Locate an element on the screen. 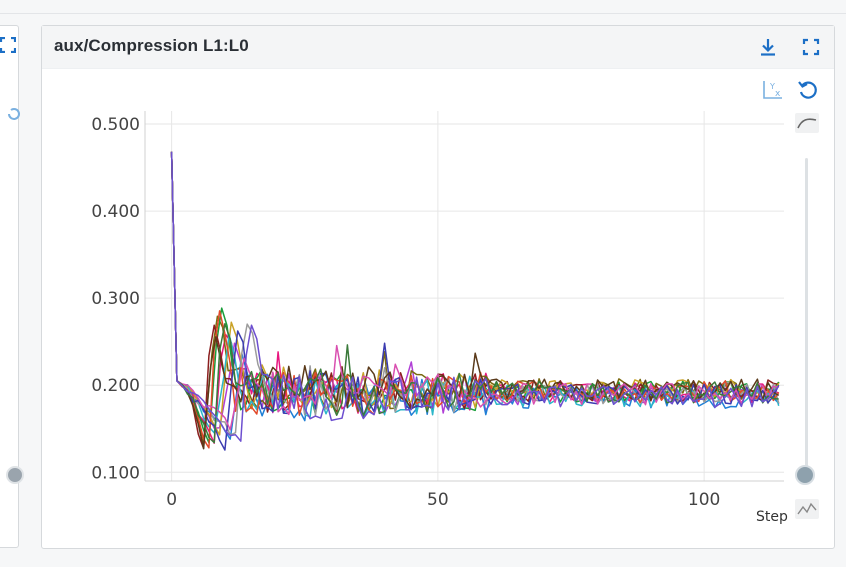 The width and height of the screenshot is (846, 567). x-tick-label: 0 is located at coordinates (171, 500).